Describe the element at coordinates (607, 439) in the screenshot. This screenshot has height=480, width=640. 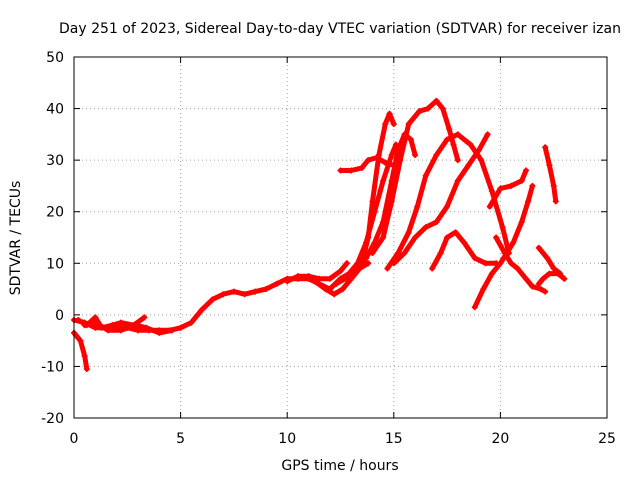
I see `x-tick-label: 25` at that location.